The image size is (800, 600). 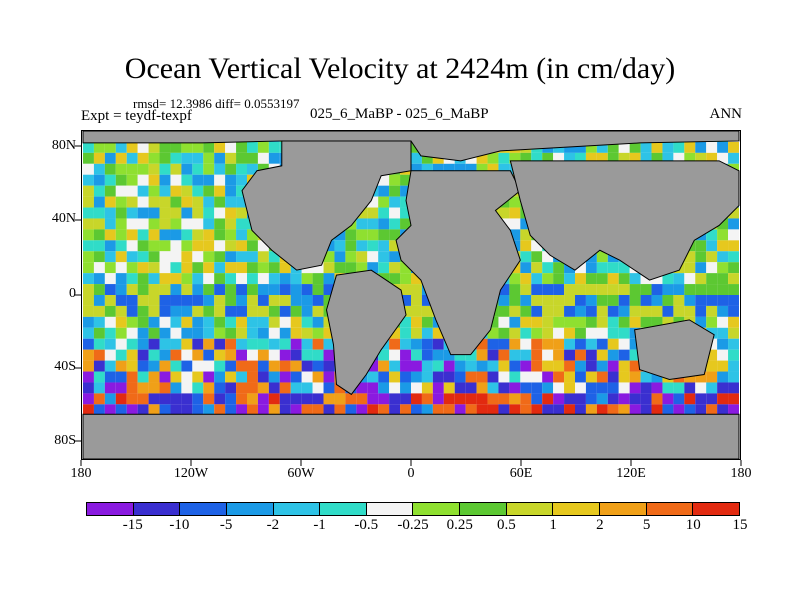 What do you see at coordinates (319, 525) in the screenshot?
I see `colorbar-label: -1` at bounding box center [319, 525].